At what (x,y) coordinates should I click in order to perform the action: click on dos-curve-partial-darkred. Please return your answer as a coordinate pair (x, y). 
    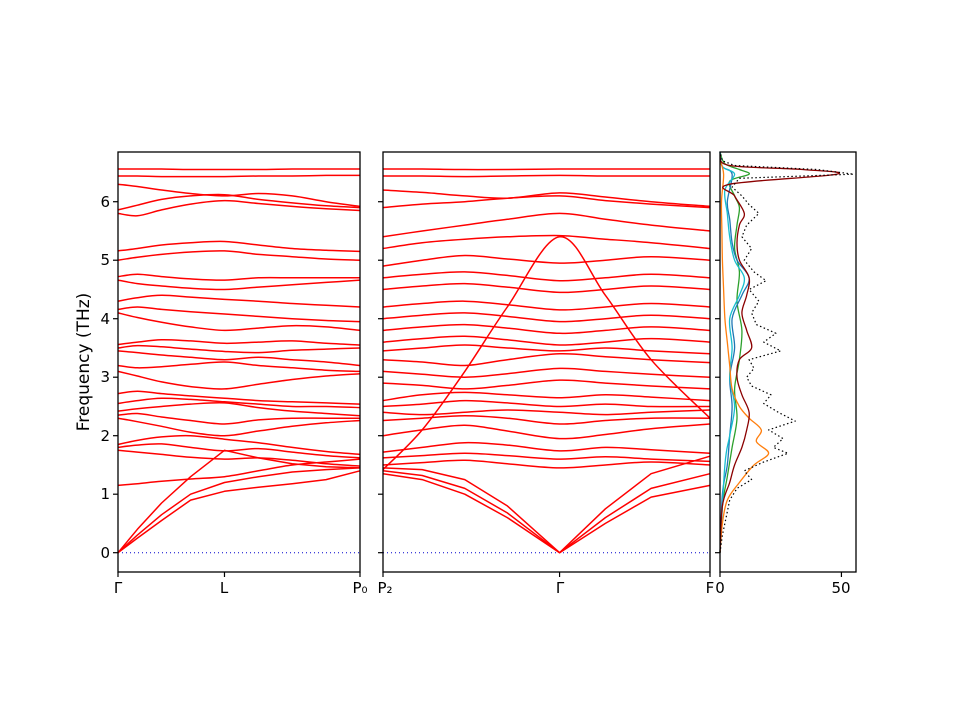
    Looking at the image, I should click on (779, 353).